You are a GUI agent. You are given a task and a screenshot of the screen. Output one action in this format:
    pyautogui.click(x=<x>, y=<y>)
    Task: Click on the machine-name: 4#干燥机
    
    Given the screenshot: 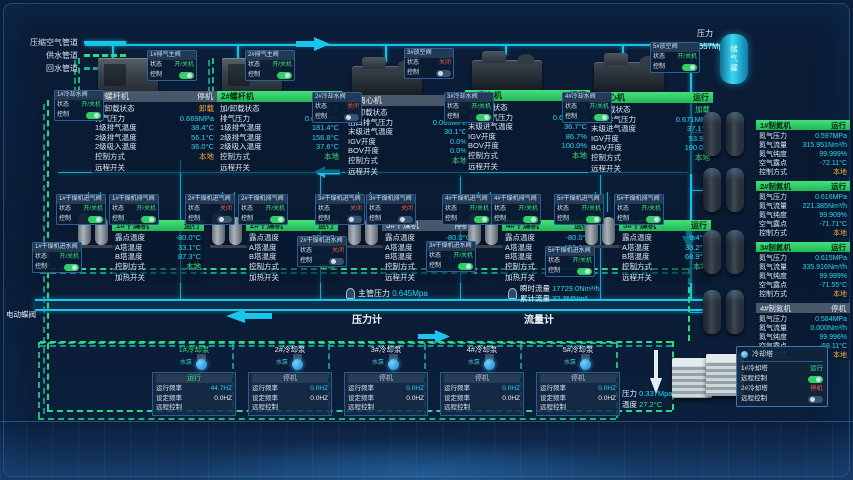 What is the action you would take?
    pyautogui.click(x=522, y=225)
    